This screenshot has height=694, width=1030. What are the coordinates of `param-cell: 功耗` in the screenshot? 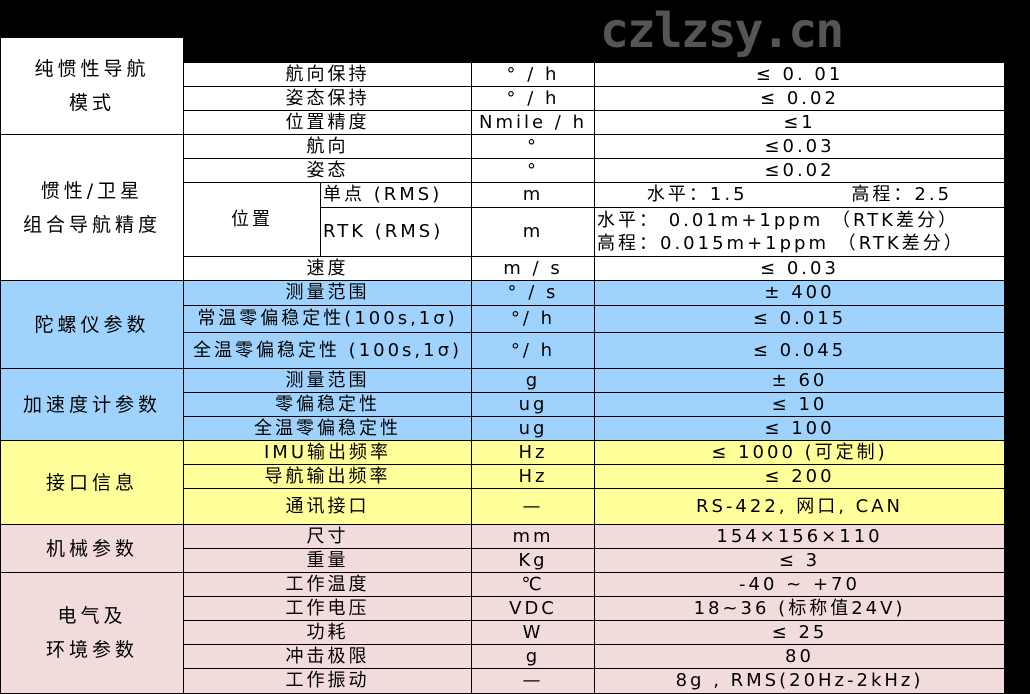 It's located at (327, 632).